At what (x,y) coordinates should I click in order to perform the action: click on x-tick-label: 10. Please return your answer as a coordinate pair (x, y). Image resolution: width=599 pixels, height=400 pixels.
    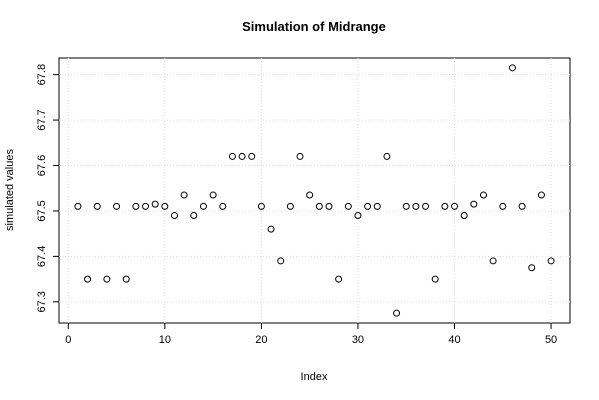
    Looking at the image, I should click on (165, 340).